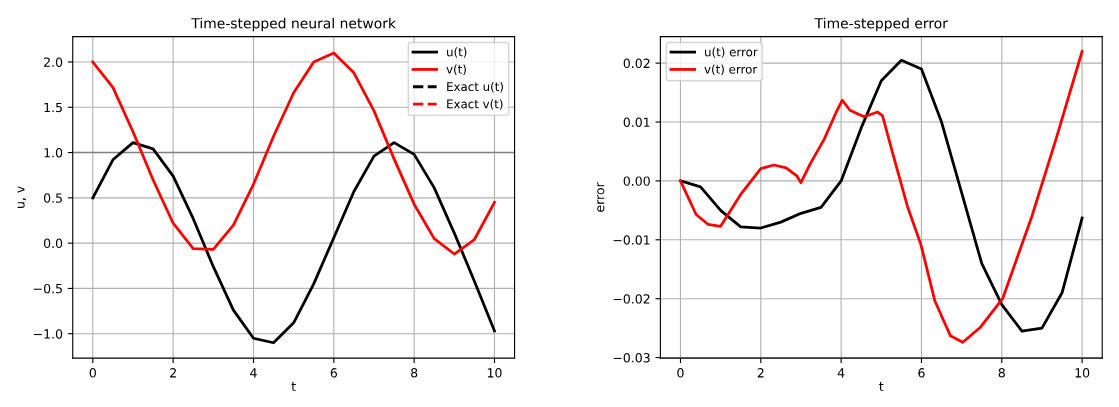 Image resolution: width=1119 pixels, height=407 pixels. I want to click on legend-label: u(t) error, so click(731, 52).